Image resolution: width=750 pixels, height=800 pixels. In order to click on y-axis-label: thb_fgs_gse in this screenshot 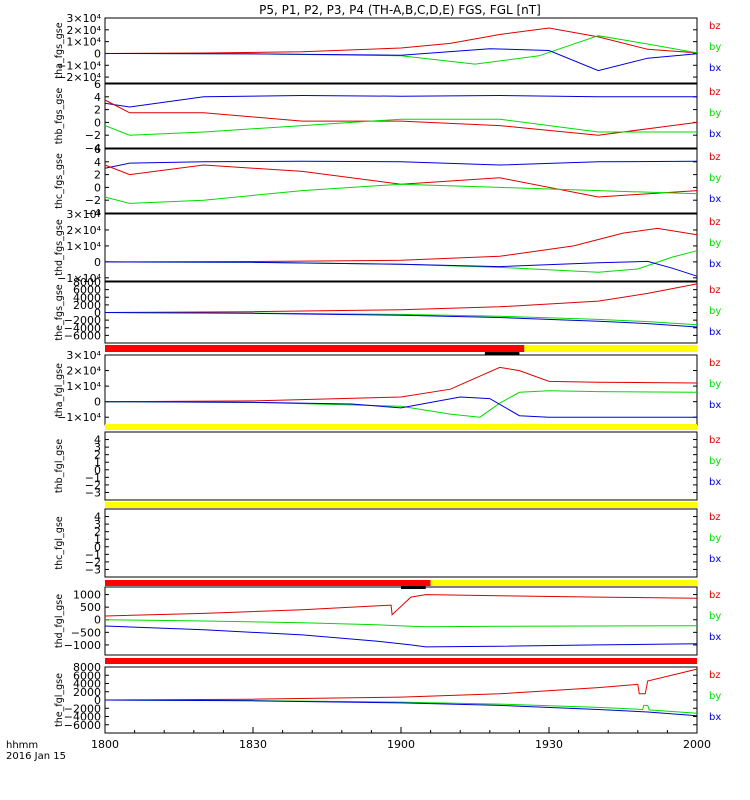, I will do `click(59, 116)`.